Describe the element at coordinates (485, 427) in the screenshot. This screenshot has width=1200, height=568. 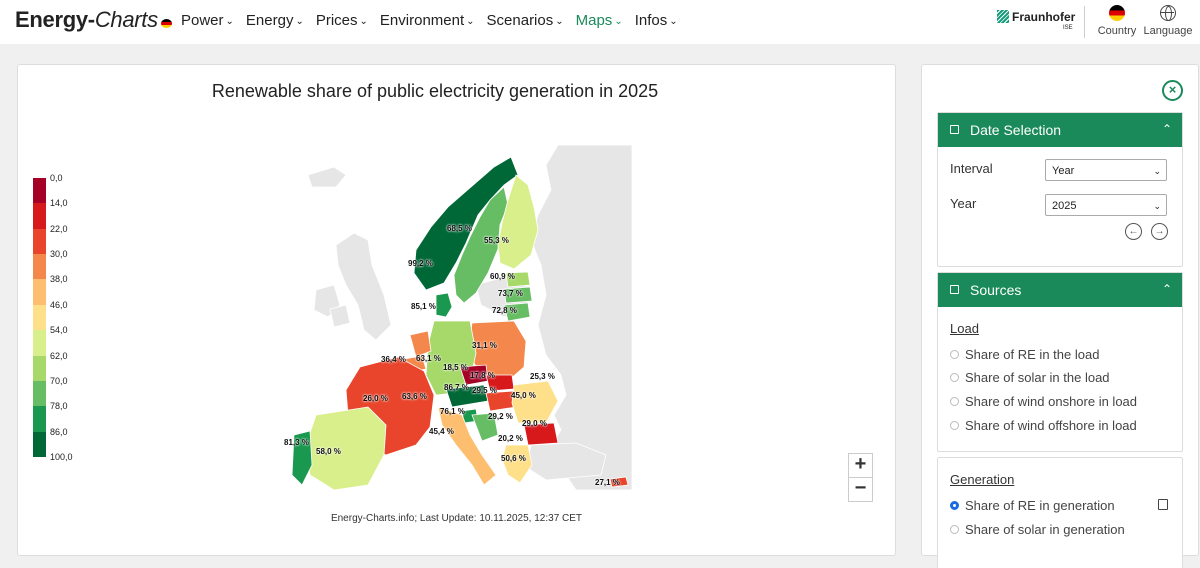
I see `country-croatia` at that location.